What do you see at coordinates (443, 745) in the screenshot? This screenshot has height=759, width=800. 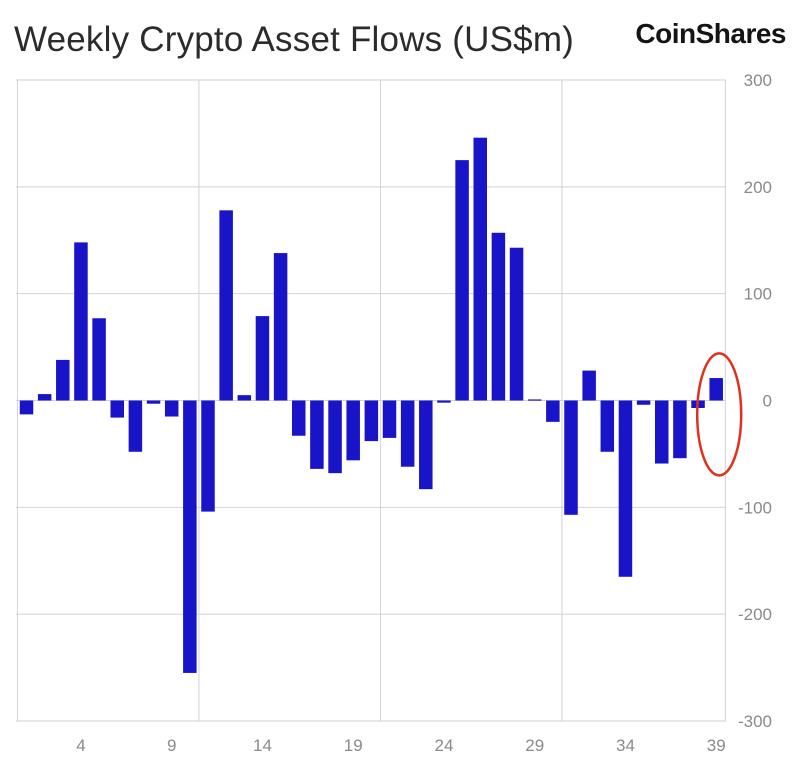 I see `x-tick-label: 24` at bounding box center [443, 745].